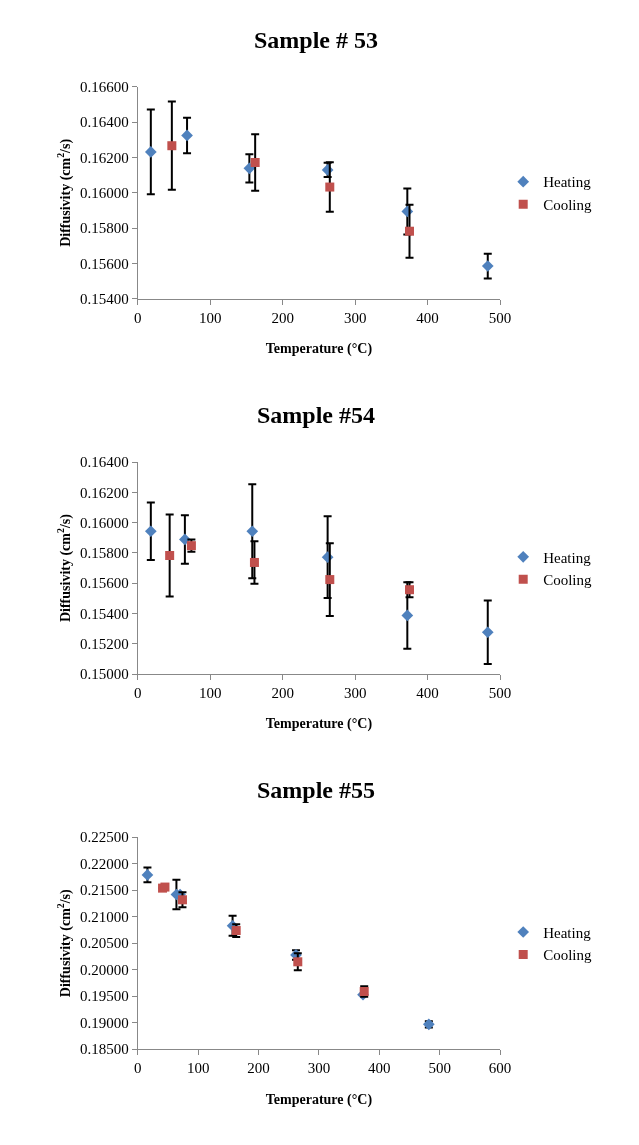 This screenshot has width=639, height=1145. I want to click on chart-title: Sample #54, so click(316, 415).